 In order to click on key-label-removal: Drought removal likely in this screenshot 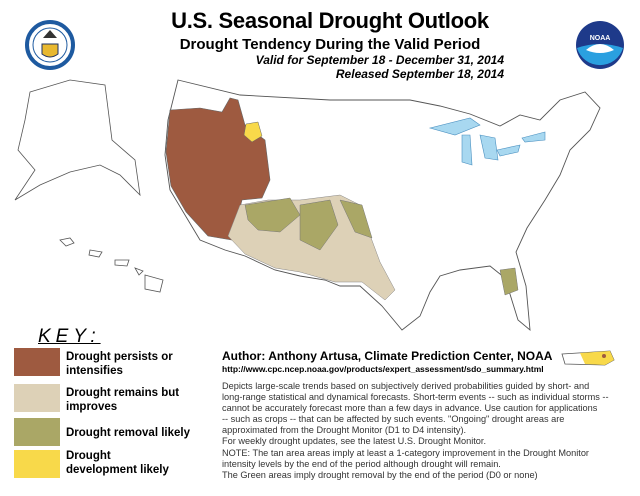, I will do `click(128, 433)`.